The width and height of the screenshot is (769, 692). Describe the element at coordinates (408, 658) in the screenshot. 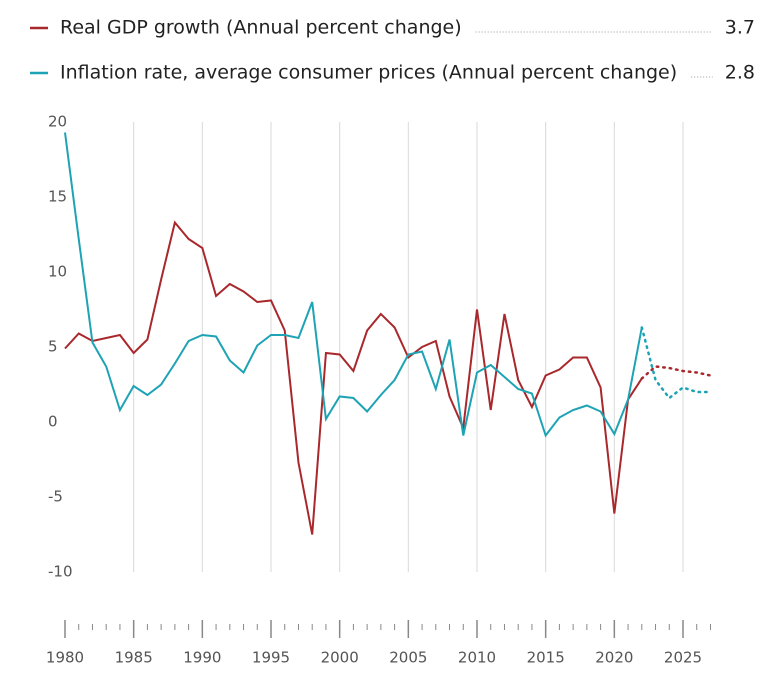

I see `x-tick-label: 2005` at that location.